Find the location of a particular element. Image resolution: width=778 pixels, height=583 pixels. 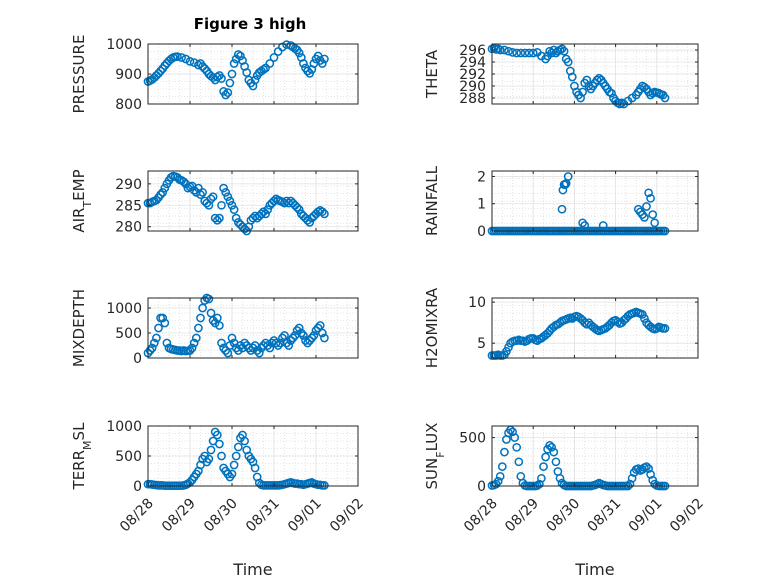

y-tick-label: 1 is located at coordinates (481, 205).